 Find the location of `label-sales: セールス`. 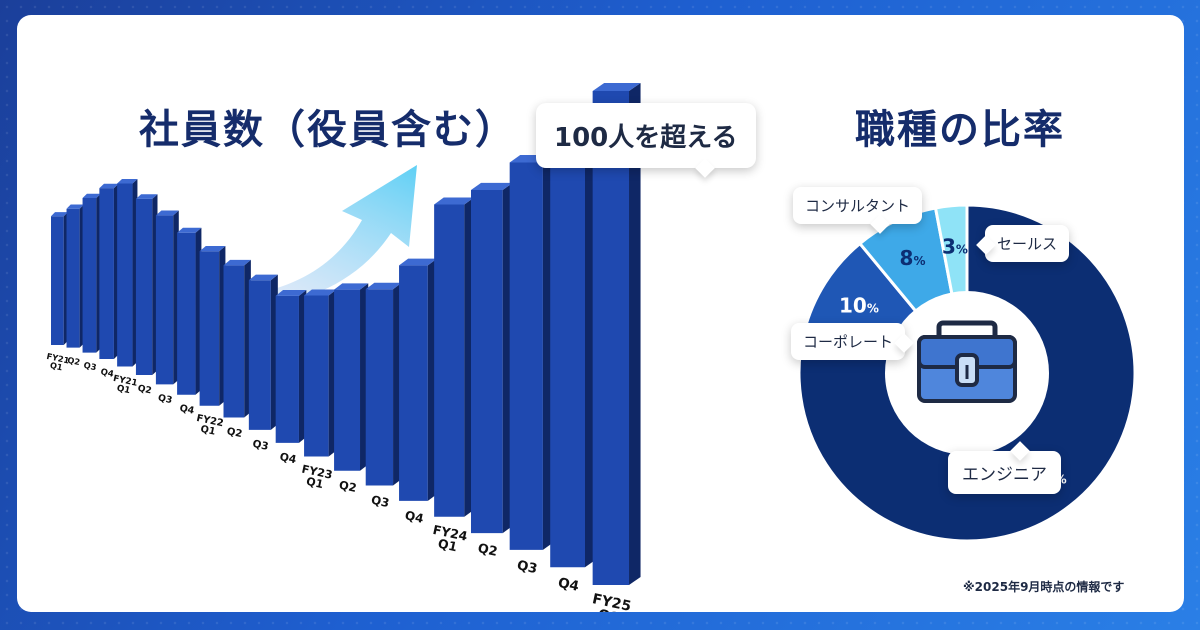

label-sales: セールス is located at coordinates (1023, 243).